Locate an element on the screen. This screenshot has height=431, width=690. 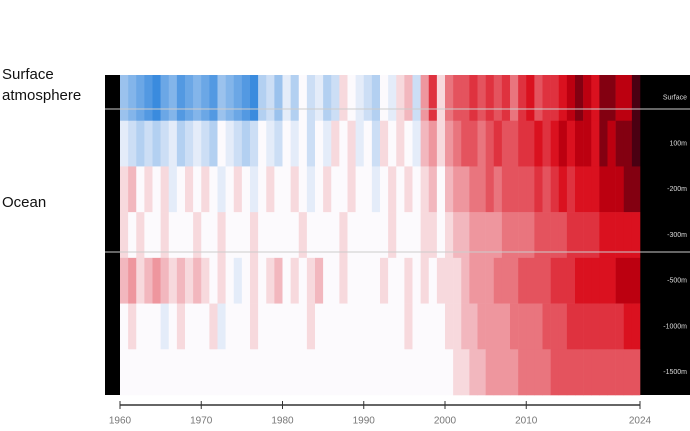
row-label: 100m is located at coordinates (678, 143).